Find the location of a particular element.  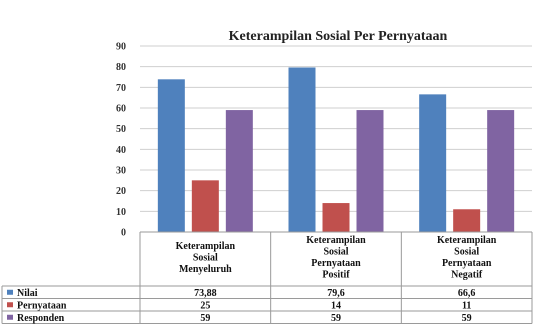

category-label: Keterampilan Sosial Pernyataan Positif is located at coordinates (336, 258).